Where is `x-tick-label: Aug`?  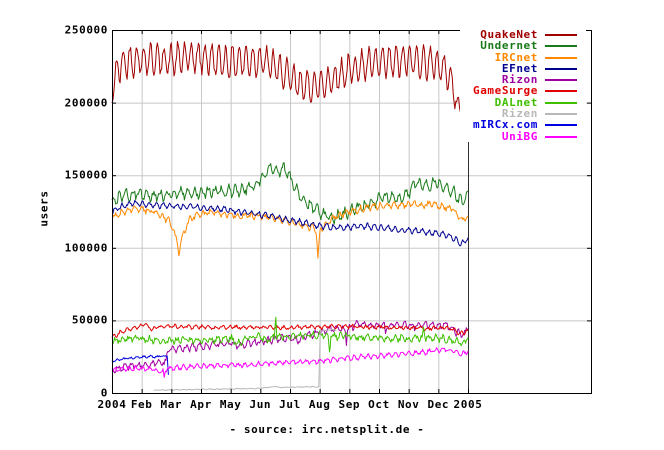 x-tick-label: Aug is located at coordinates (319, 404).